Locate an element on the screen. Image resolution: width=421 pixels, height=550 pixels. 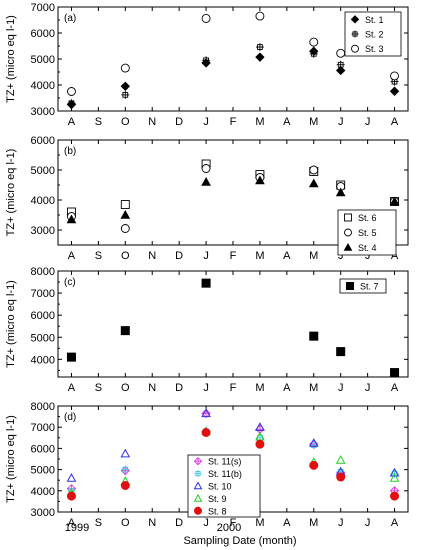
legend-label: St. 6 is located at coordinates (367, 218).